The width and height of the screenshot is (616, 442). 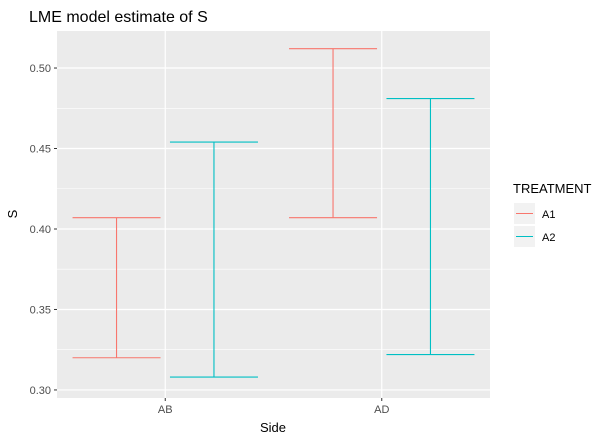 I want to click on y-axis: 0.30 0.35 0.40 0.45 0.50, so click(x=43, y=230).